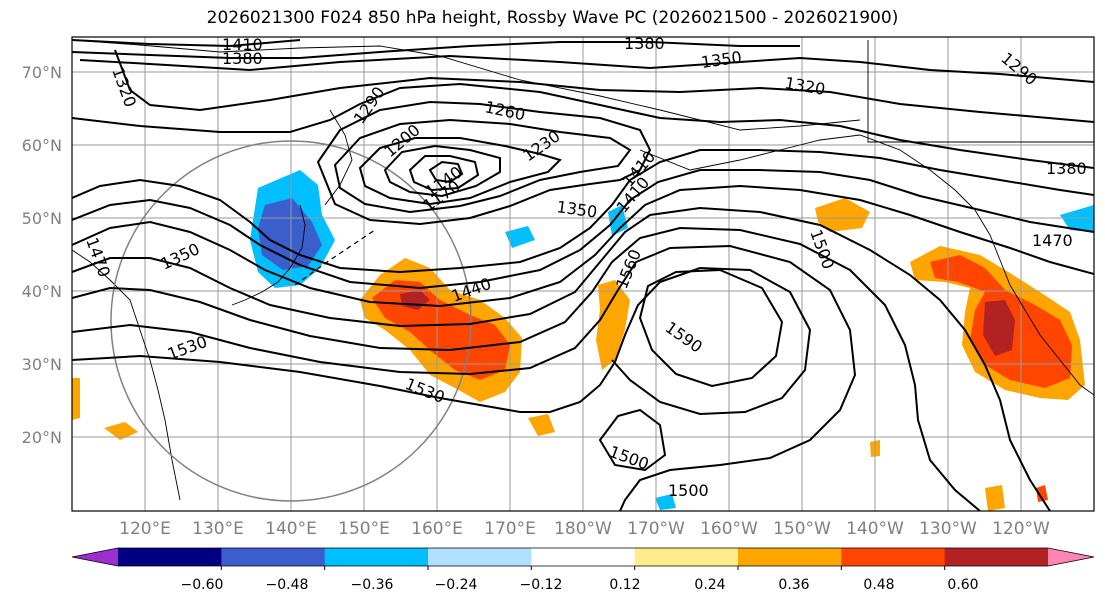 This screenshot has height=604, width=1105. Describe the element at coordinates (42, 255) in the screenshot. I see `latitude-labels: 70°N 60°N 50°N 40°N 30°N 20°N` at that location.